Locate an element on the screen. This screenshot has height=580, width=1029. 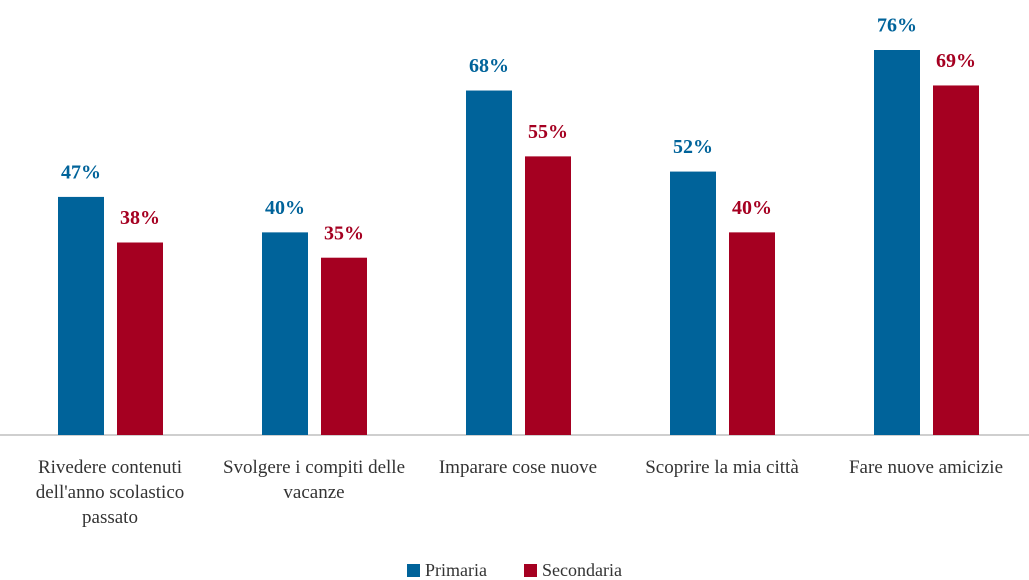
legend-item: Primaria is located at coordinates (447, 570).